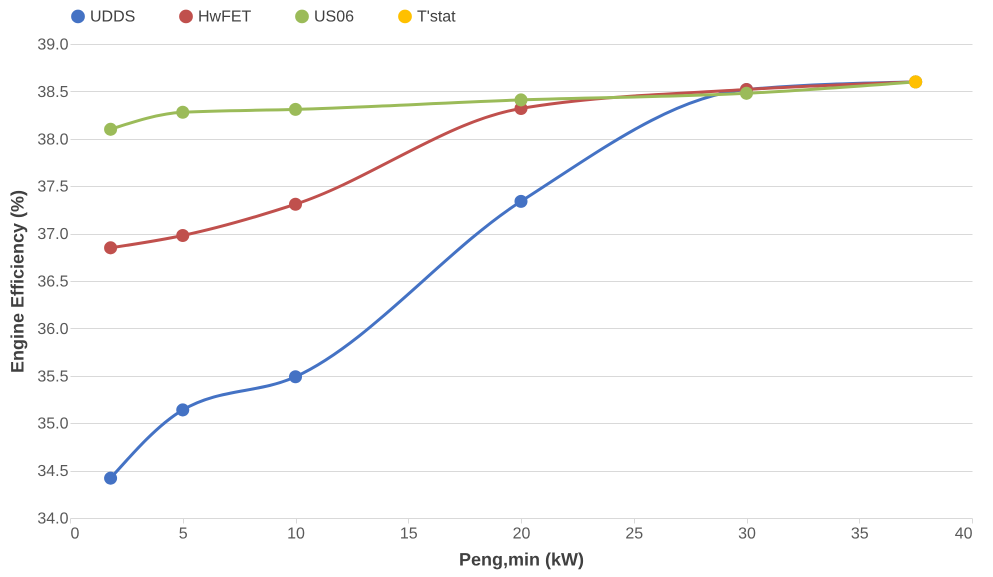 The height and width of the screenshot is (577, 993). I want to click on x-tick-label: 35, so click(859, 534).